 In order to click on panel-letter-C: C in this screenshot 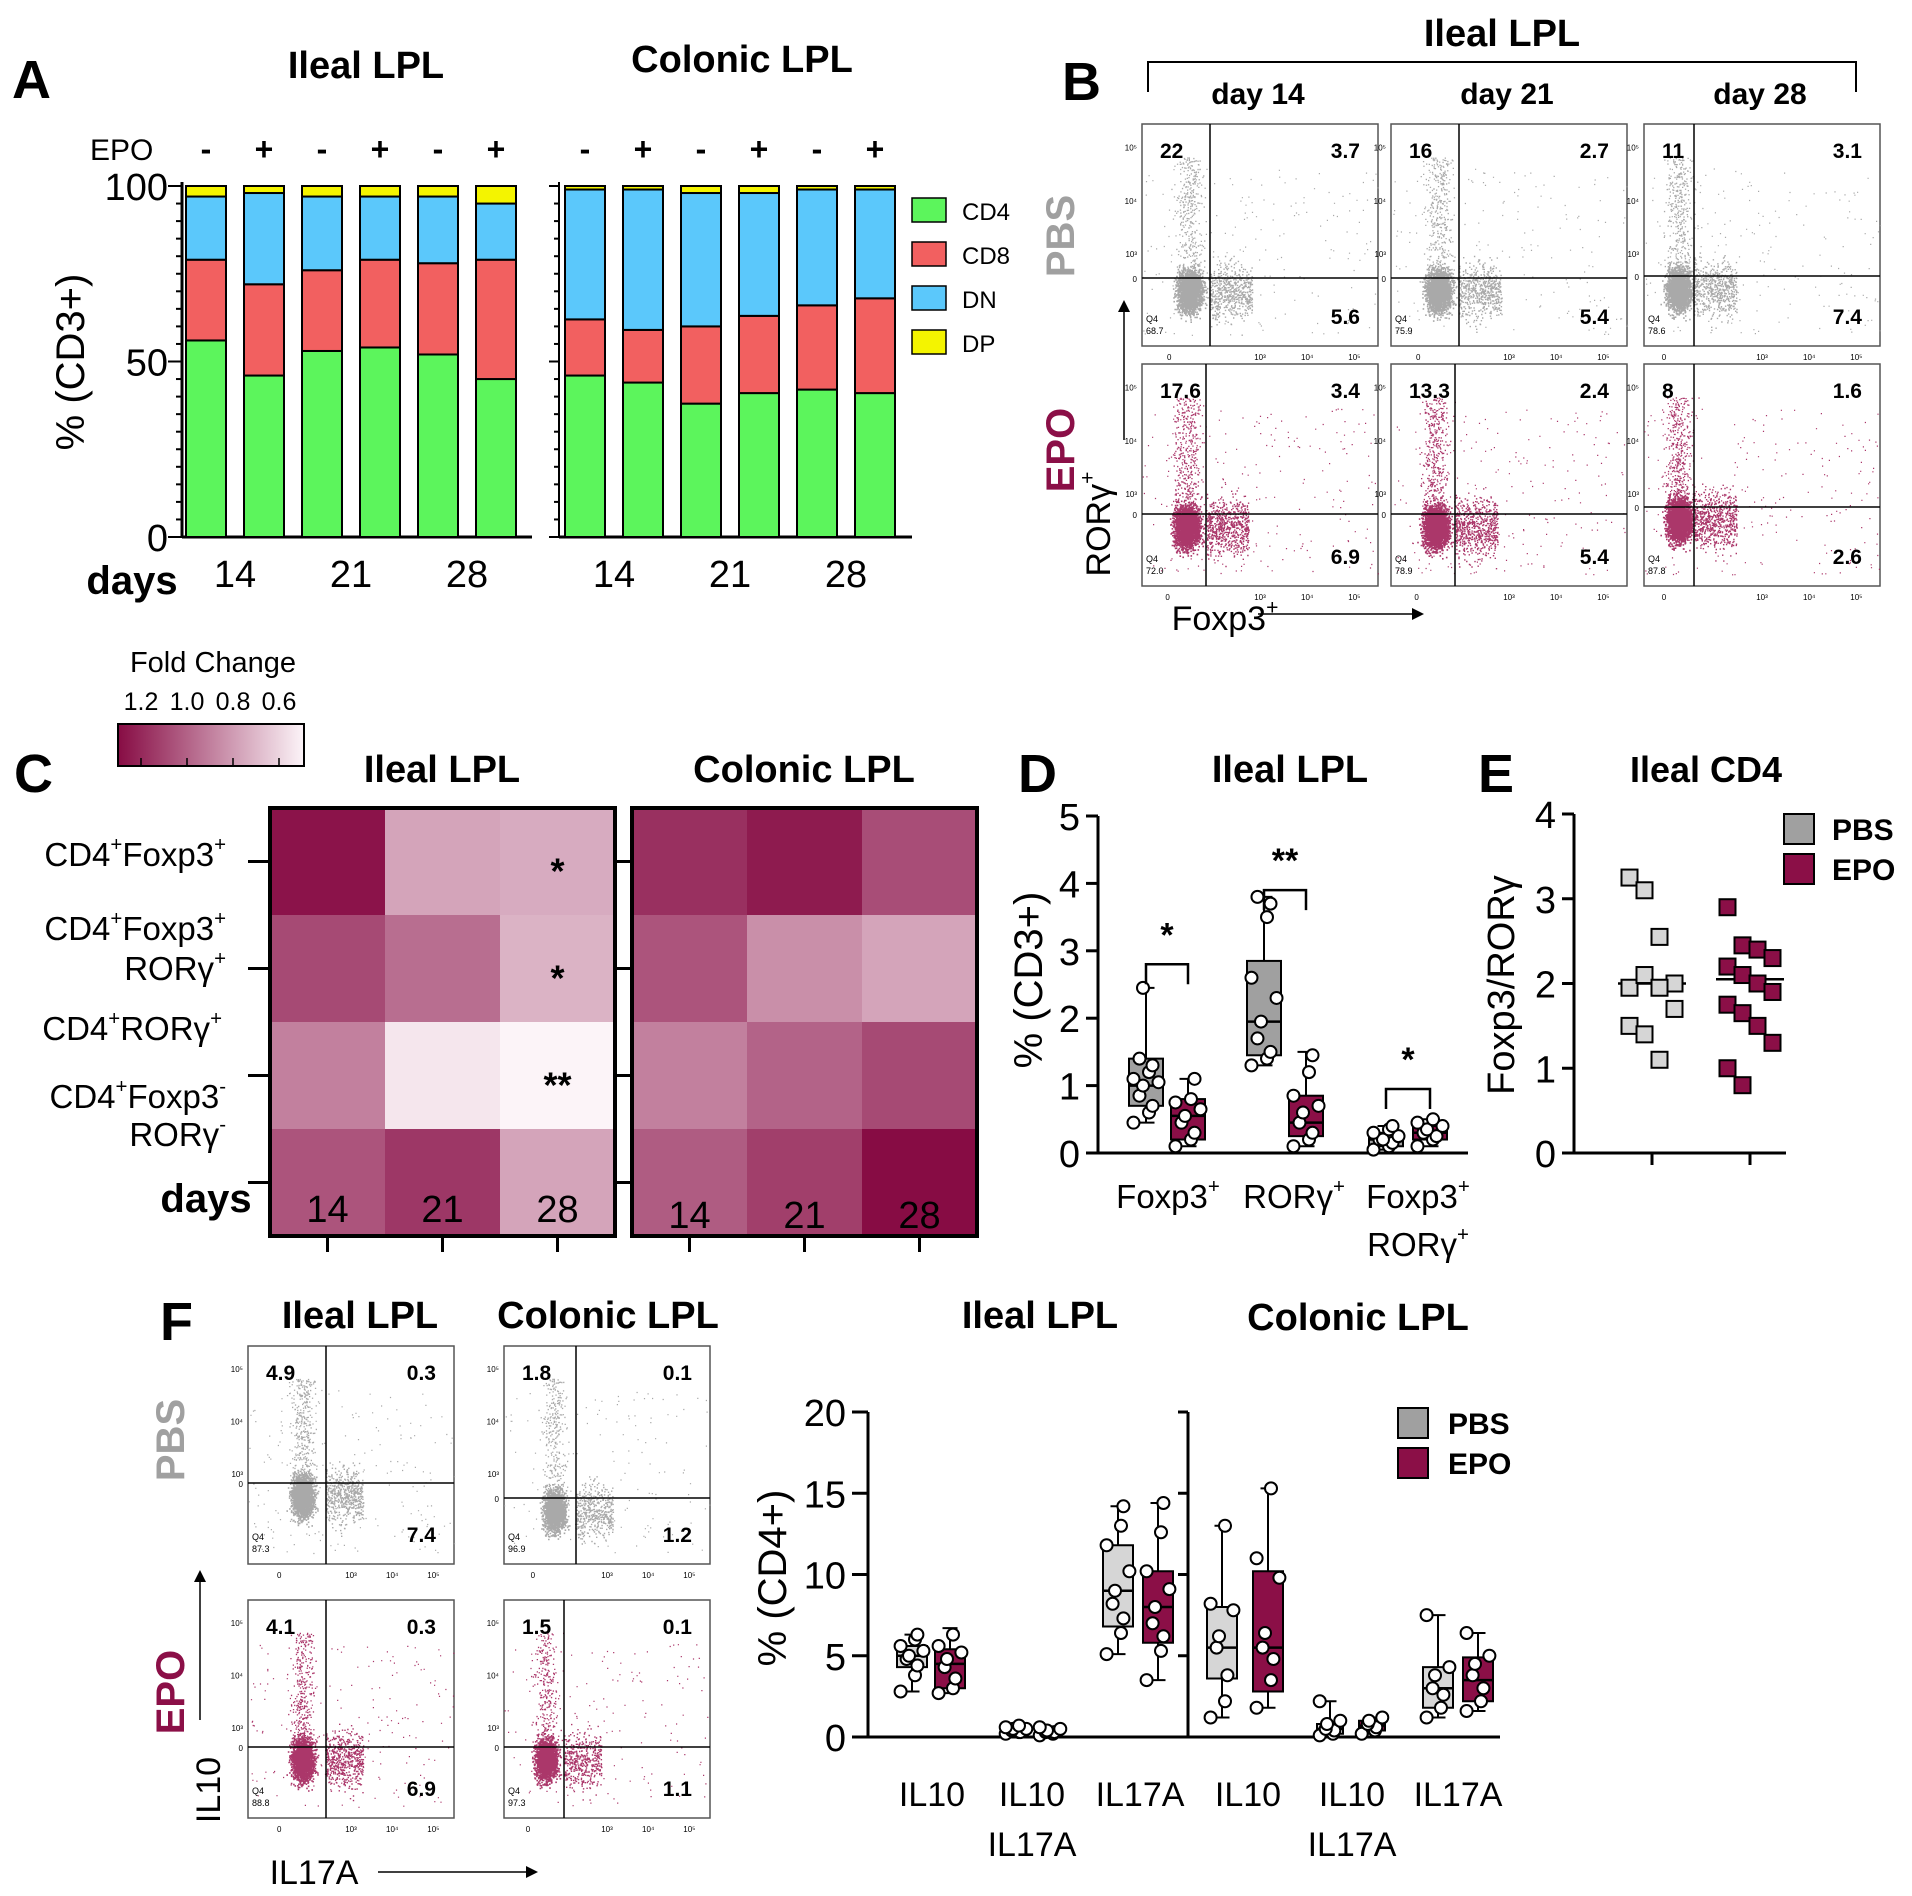, I will do `click(33, 774)`.